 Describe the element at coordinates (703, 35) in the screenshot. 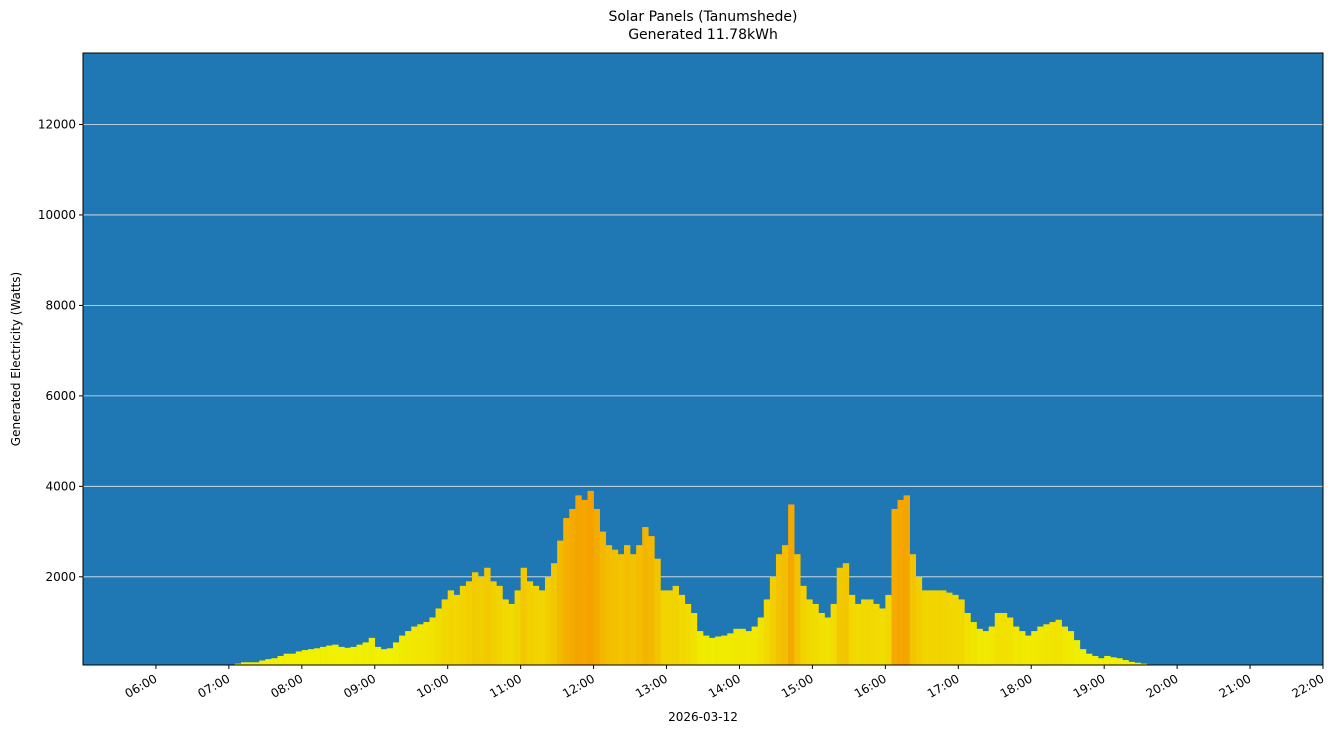

I see `chart-subtitle: Generated 11.78kWh` at that location.